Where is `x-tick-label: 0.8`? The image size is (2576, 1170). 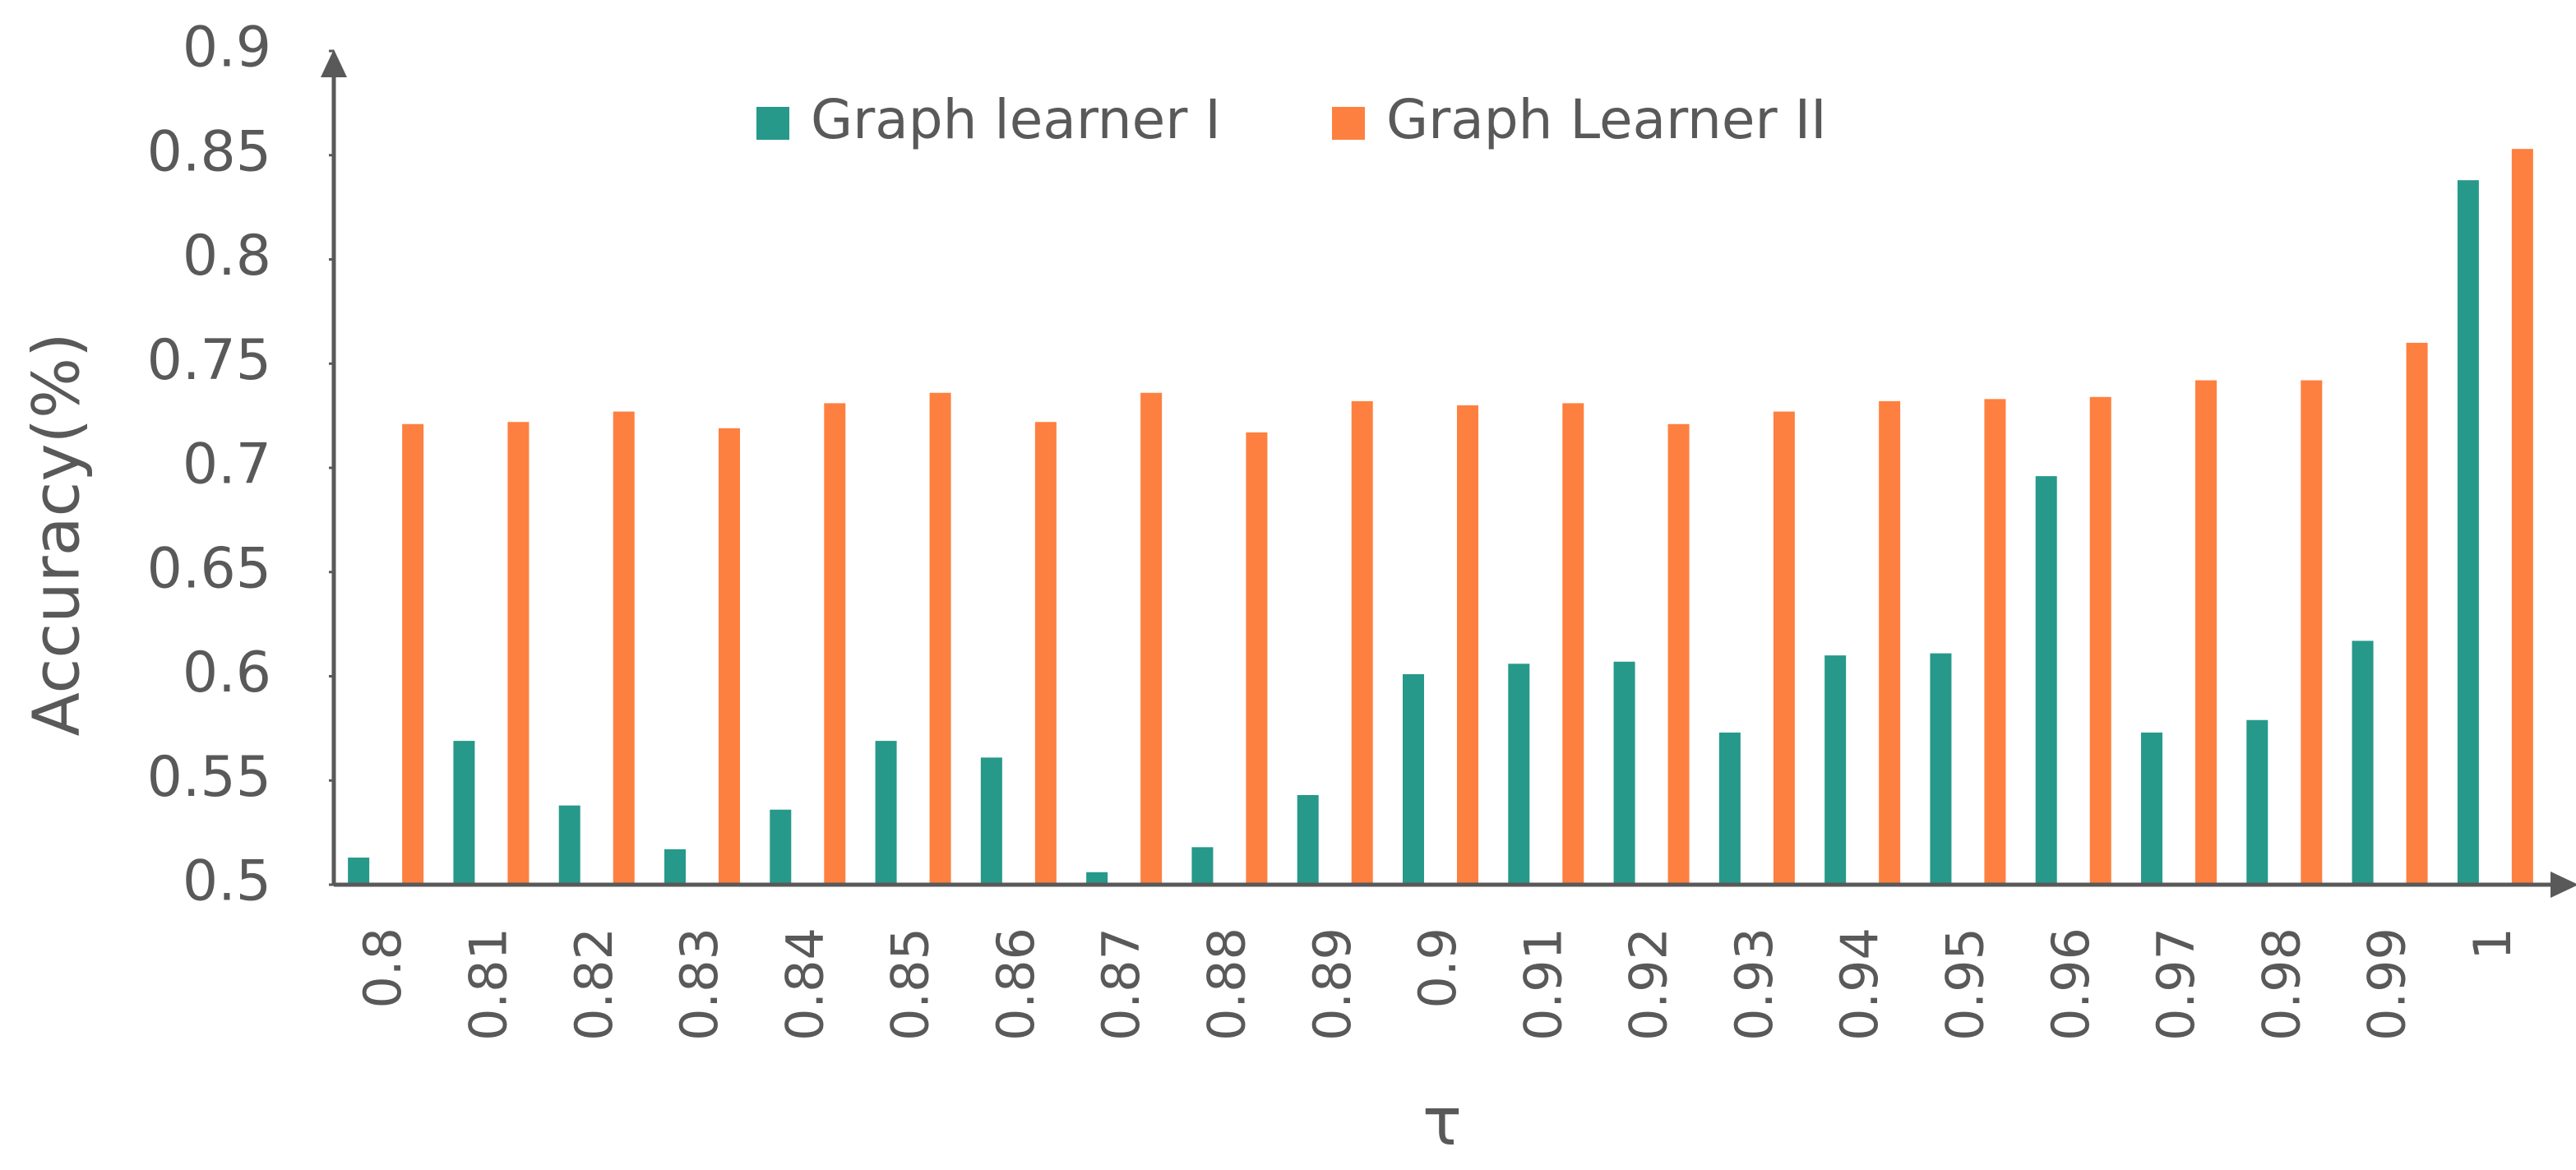 x-tick-label: 0.8 is located at coordinates (383, 968).